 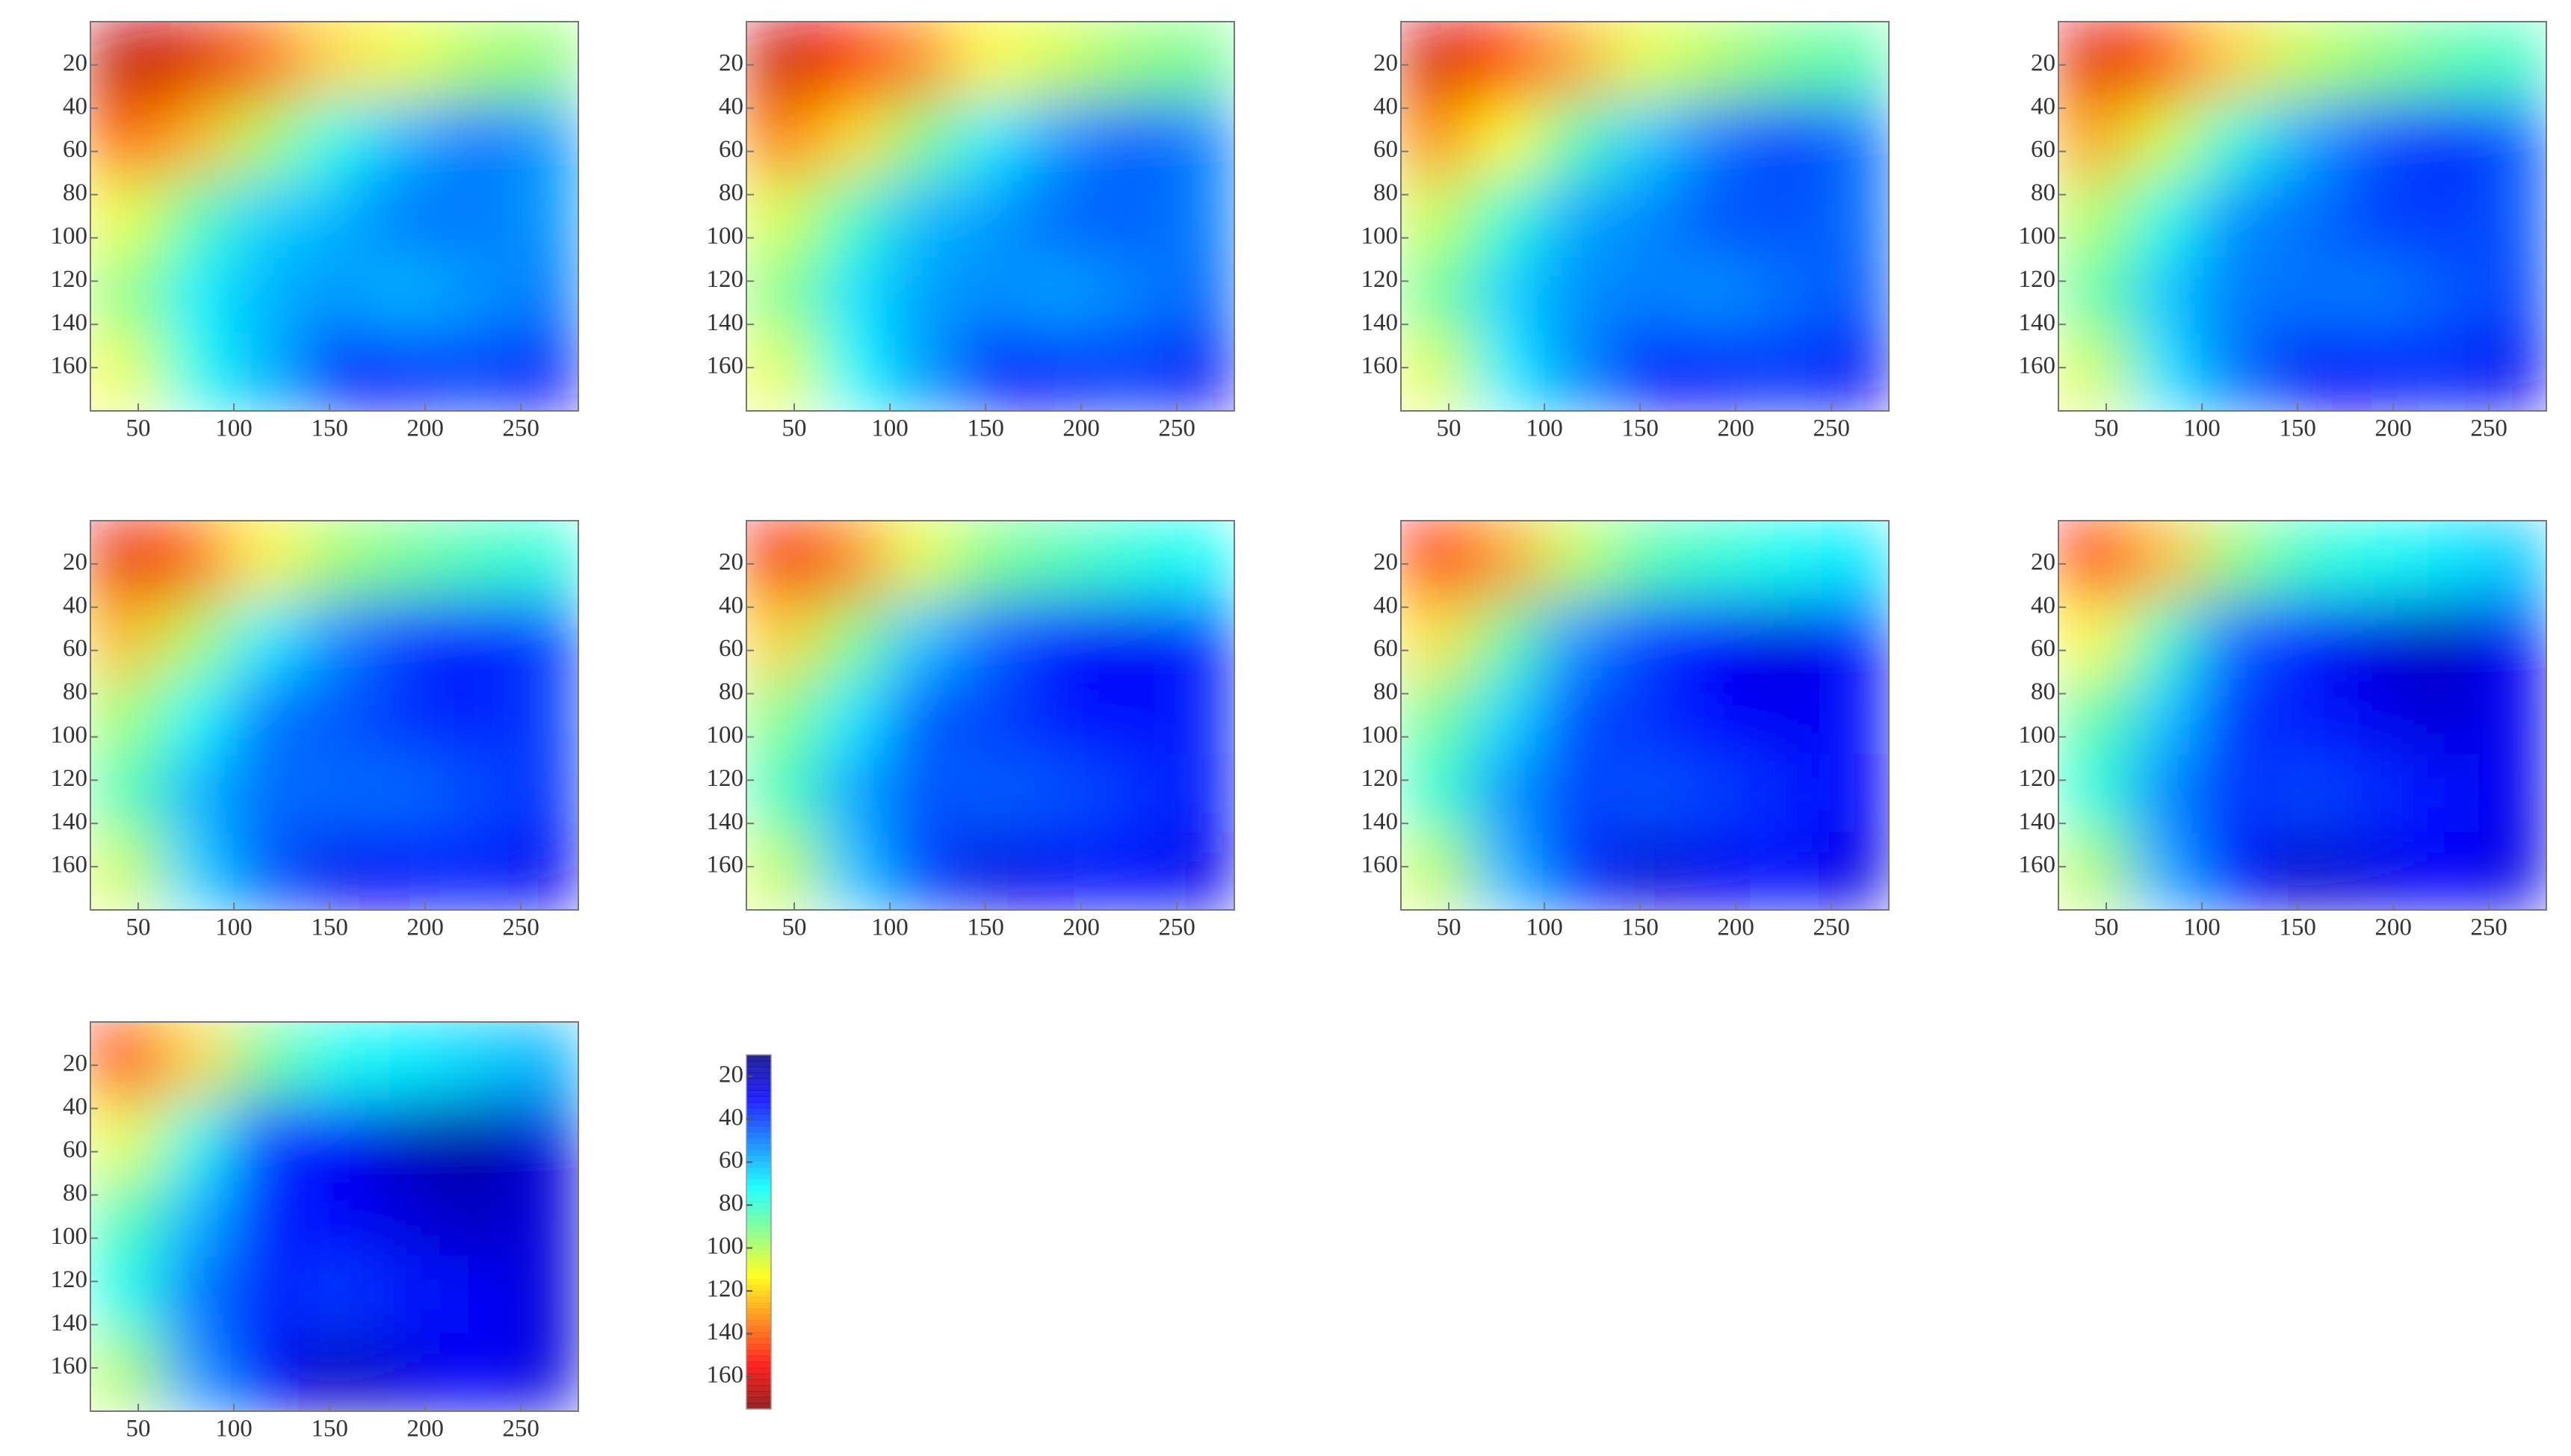 What do you see at coordinates (731, 691) in the screenshot?
I see `y-tick-label: 80` at bounding box center [731, 691].